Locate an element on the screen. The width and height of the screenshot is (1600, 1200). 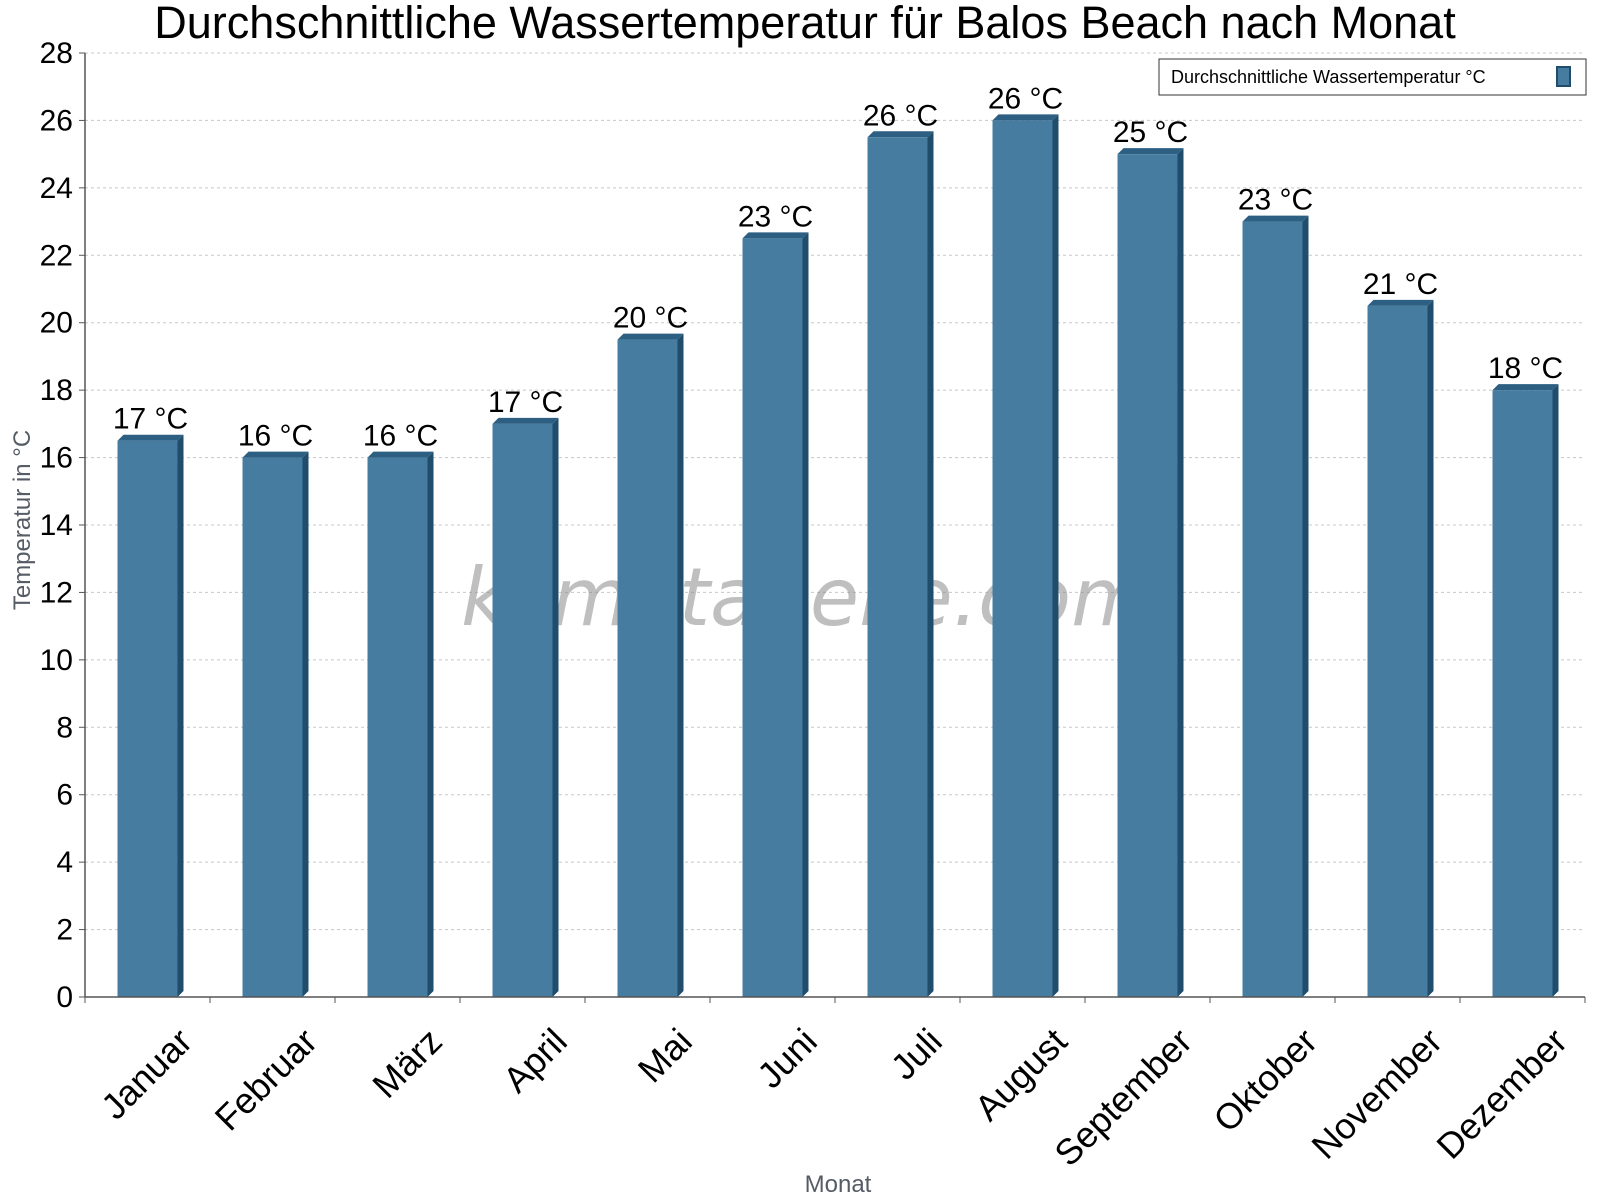
x-tick-label: Oktober is located at coordinates (1265, 1080).